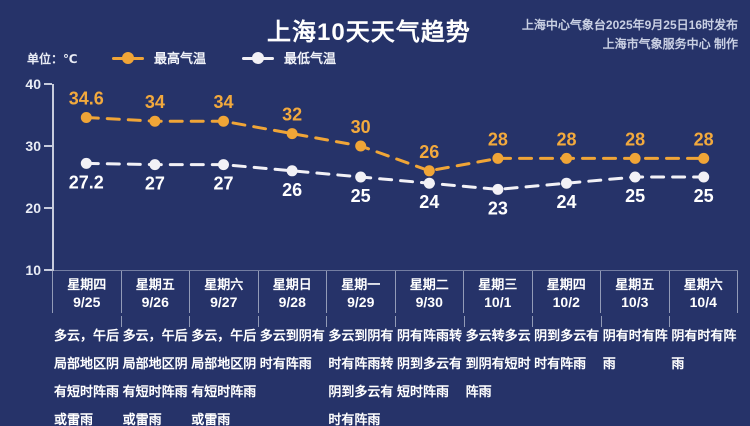 This screenshot has height=426, width=750. What do you see at coordinates (429, 302) in the screenshot?
I see `date-label: 9/30` at bounding box center [429, 302].